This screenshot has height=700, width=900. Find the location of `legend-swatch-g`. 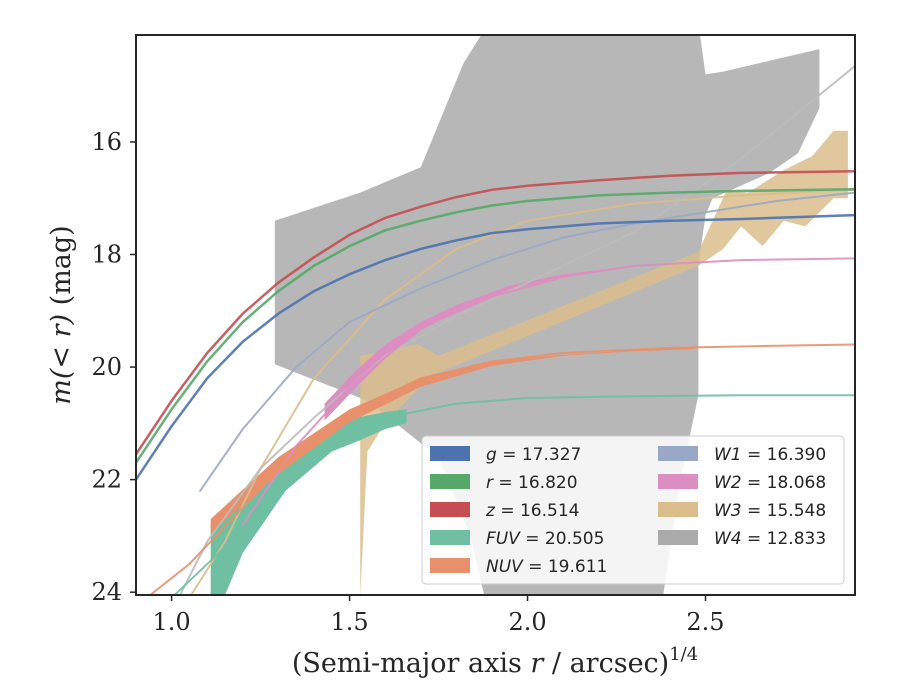

legend-swatch-g is located at coordinates (450, 453).